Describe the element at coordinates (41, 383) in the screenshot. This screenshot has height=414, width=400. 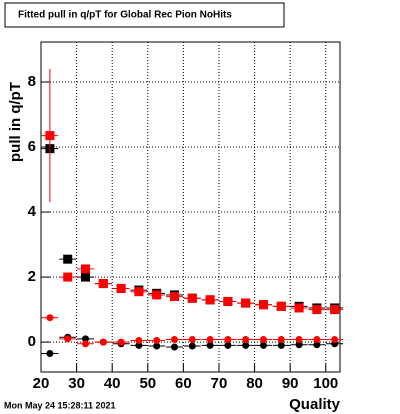
I see `x-tick-label: 20` at that location.